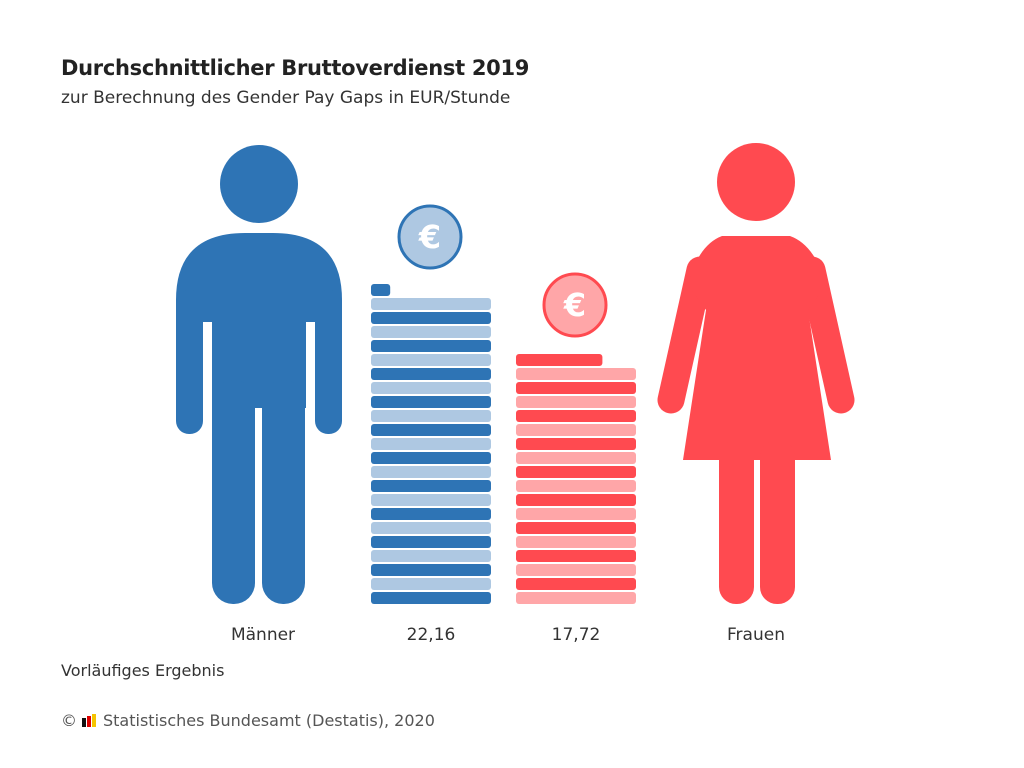  I want to click on value-label-frauen: 17,72, so click(576, 635).